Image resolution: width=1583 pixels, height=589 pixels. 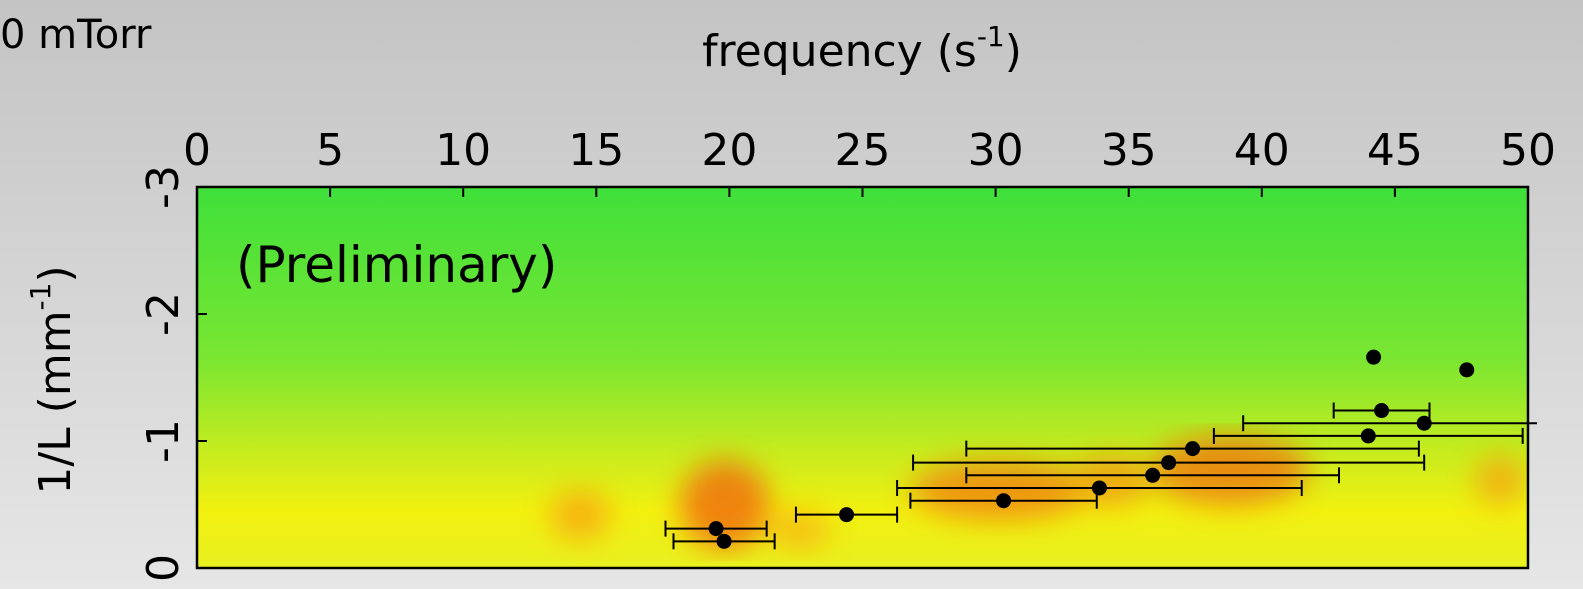 I want to click on chart-title: 0 mTorr, so click(x=76, y=35).